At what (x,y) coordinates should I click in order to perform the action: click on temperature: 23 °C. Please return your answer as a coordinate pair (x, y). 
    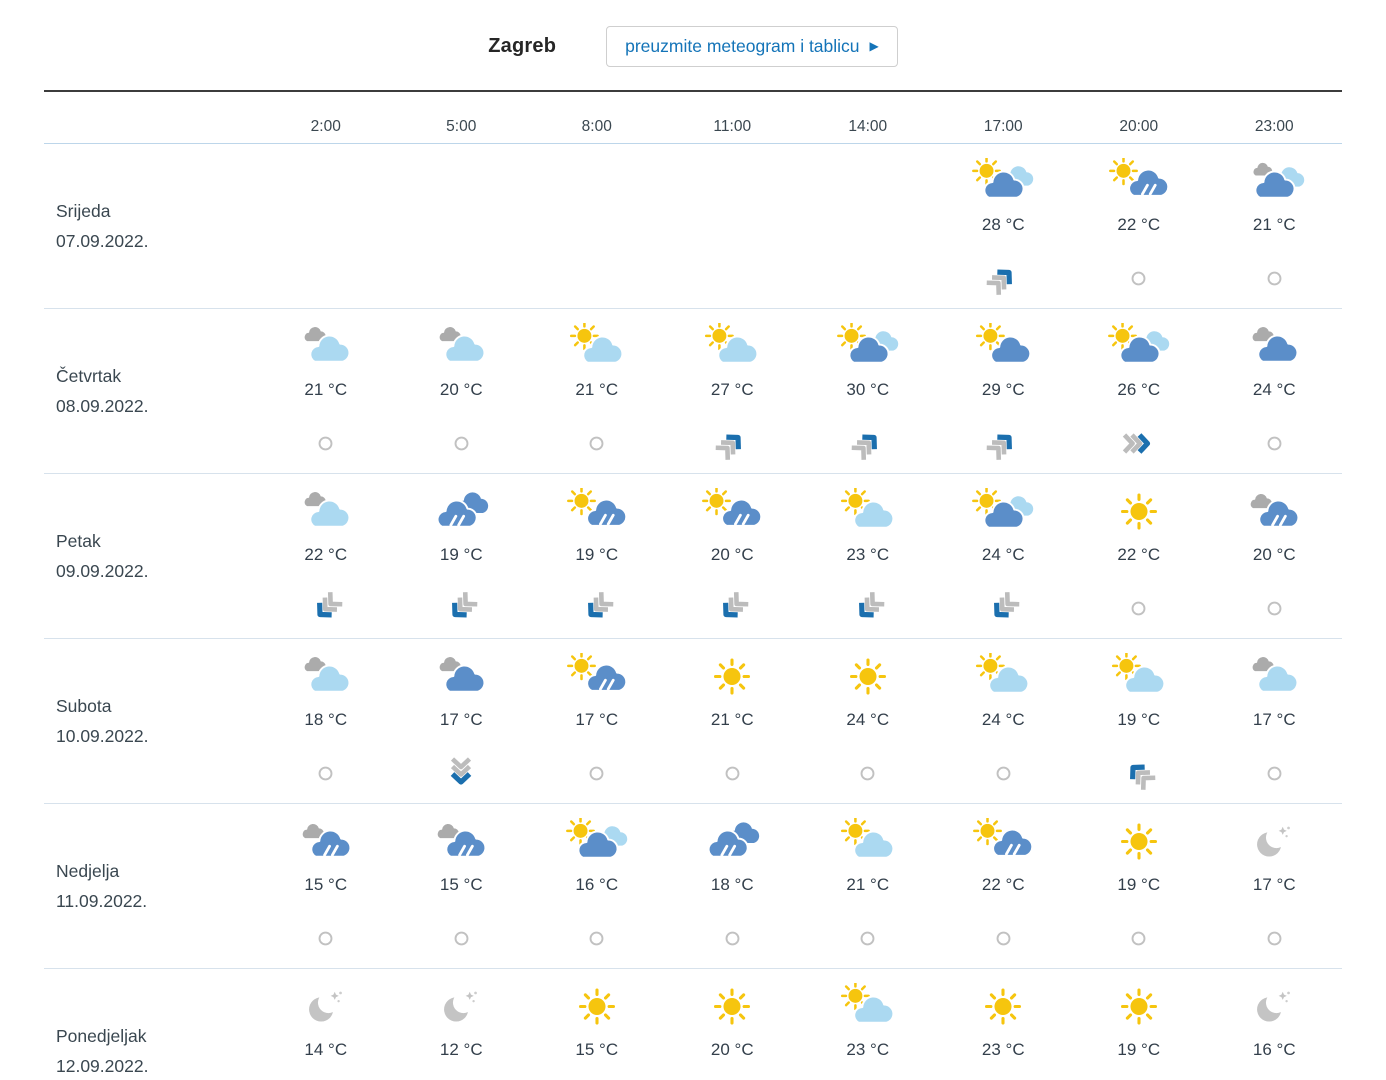
    Looking at the image, I should click on (1003, 1049).